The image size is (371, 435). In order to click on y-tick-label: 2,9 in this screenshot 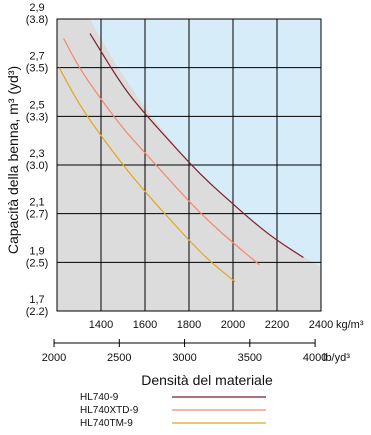, I will do `click(36, 8)`.